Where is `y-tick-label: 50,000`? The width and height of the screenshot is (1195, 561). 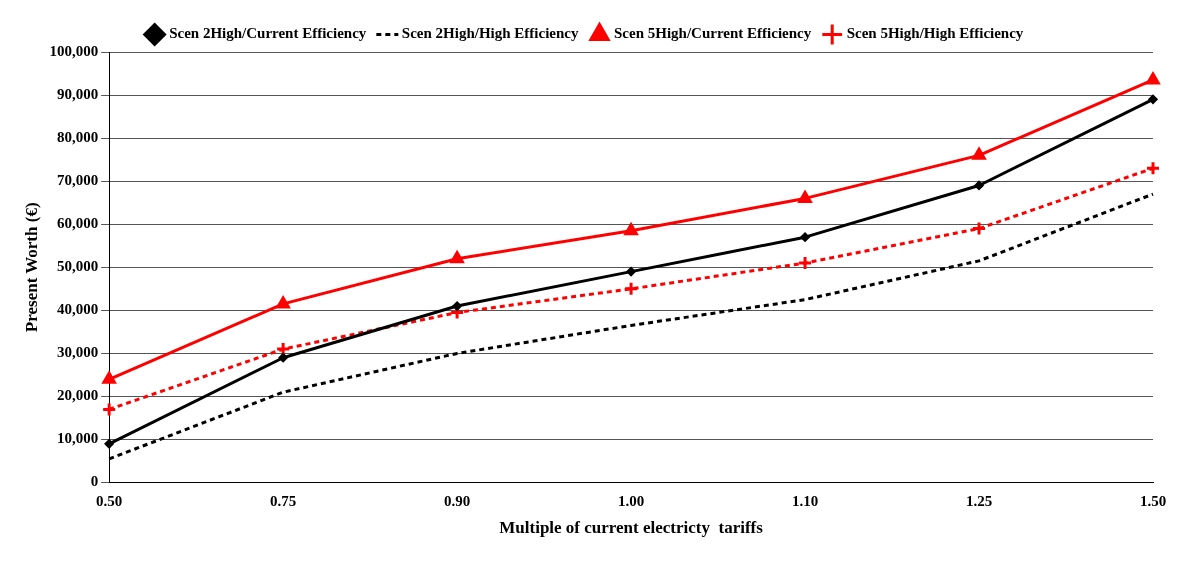
y-tick-label: 50,000 is located at coordinates (77, 266).